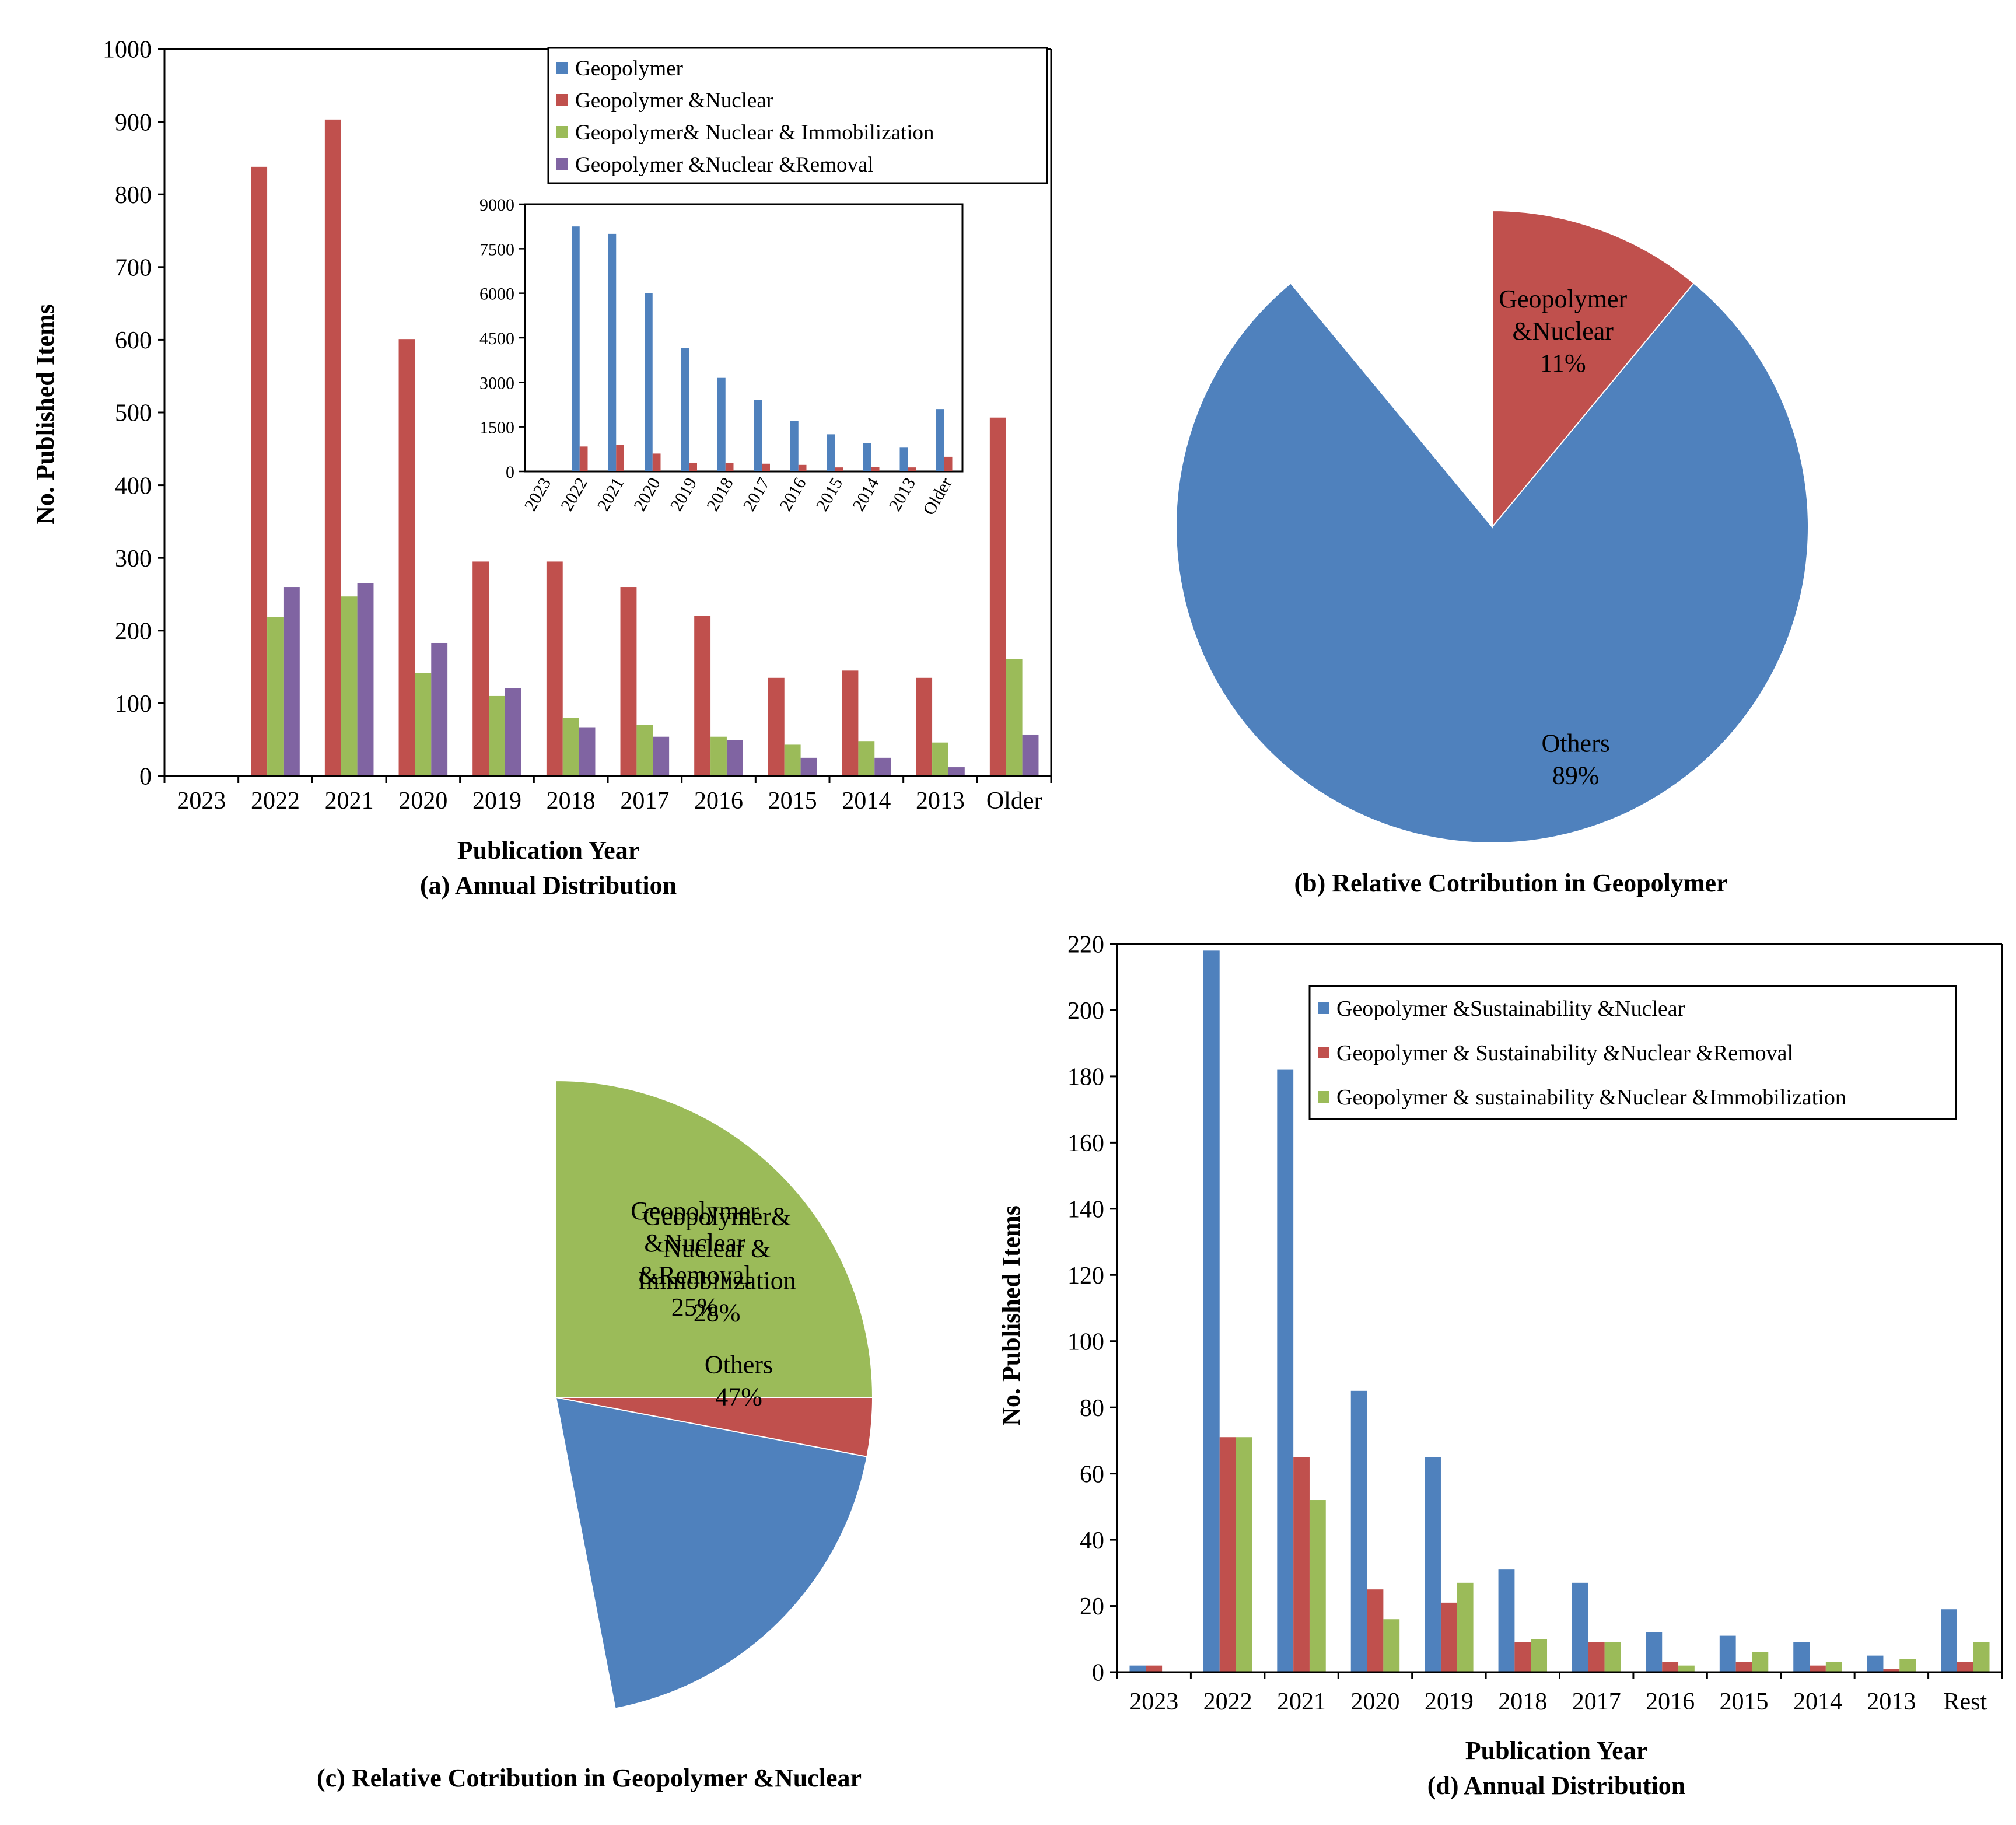 The width and height of the screenshot is (2016, 1825). I want to click on panel-d-bar-geopolymer-sustainability-nuclear-removal-Rest, so click(1965, 1667).